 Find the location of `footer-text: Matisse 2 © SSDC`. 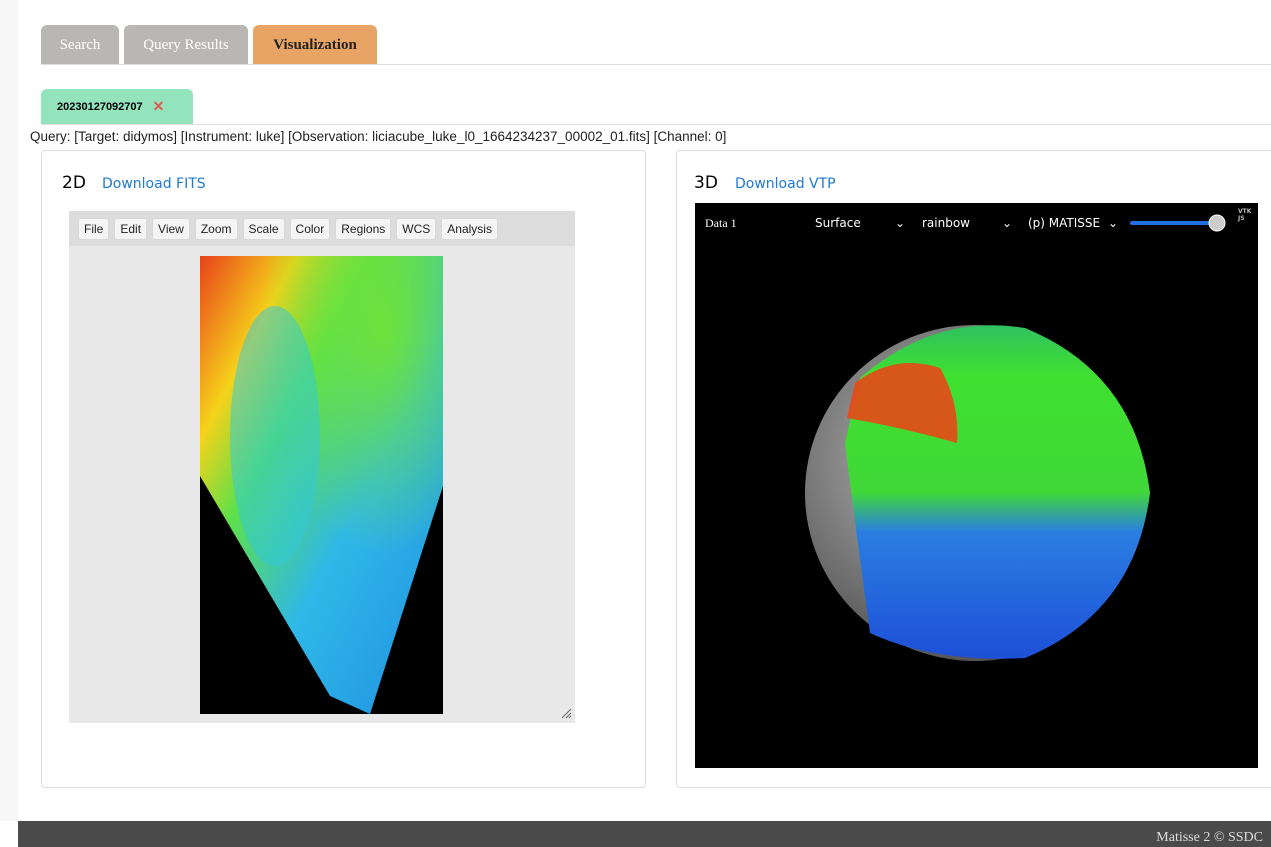

footer-text: Matisse 2 © SSDC is located at coordinates (1209, 837).